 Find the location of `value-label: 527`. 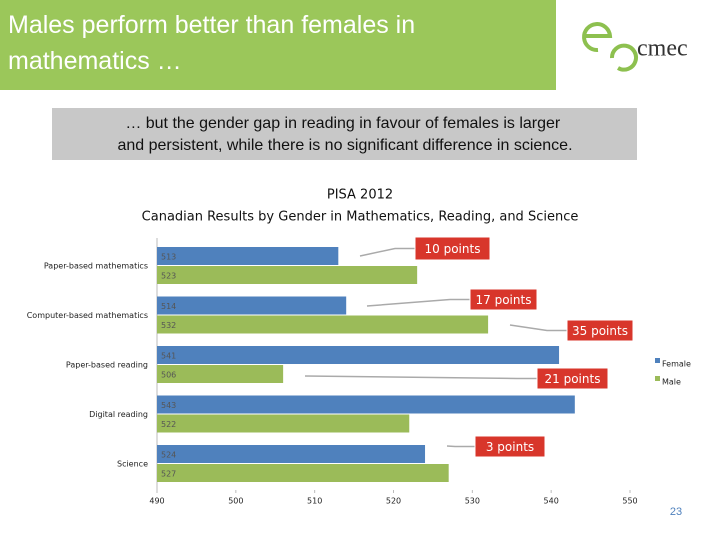

value-label: 527 is located at coordinates (168, 474).